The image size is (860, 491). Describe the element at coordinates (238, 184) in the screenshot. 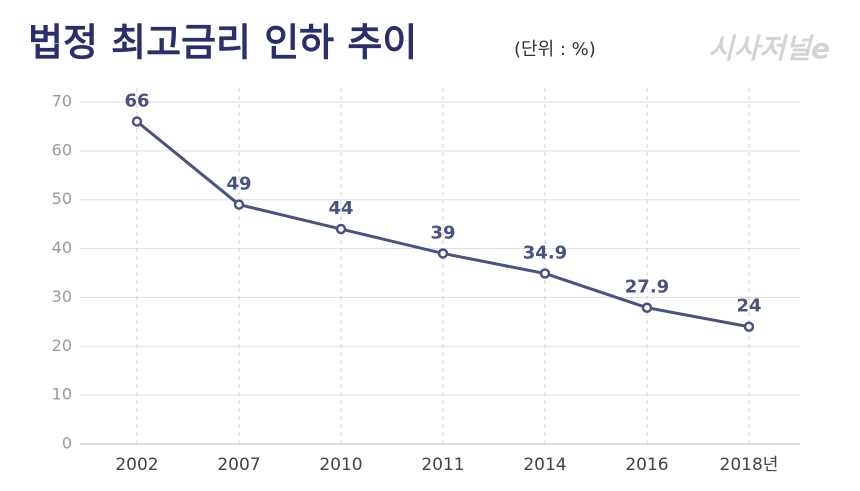

I see `value-label: 49` at that location.